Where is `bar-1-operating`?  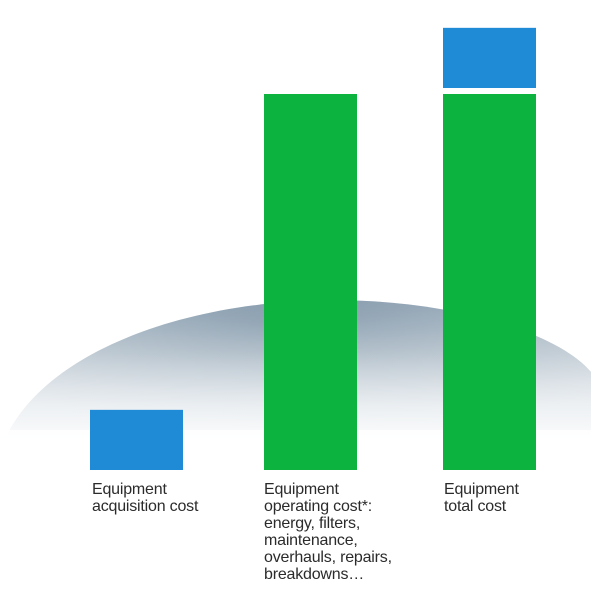
bar-1-operating is located at coordinates (310, 282).